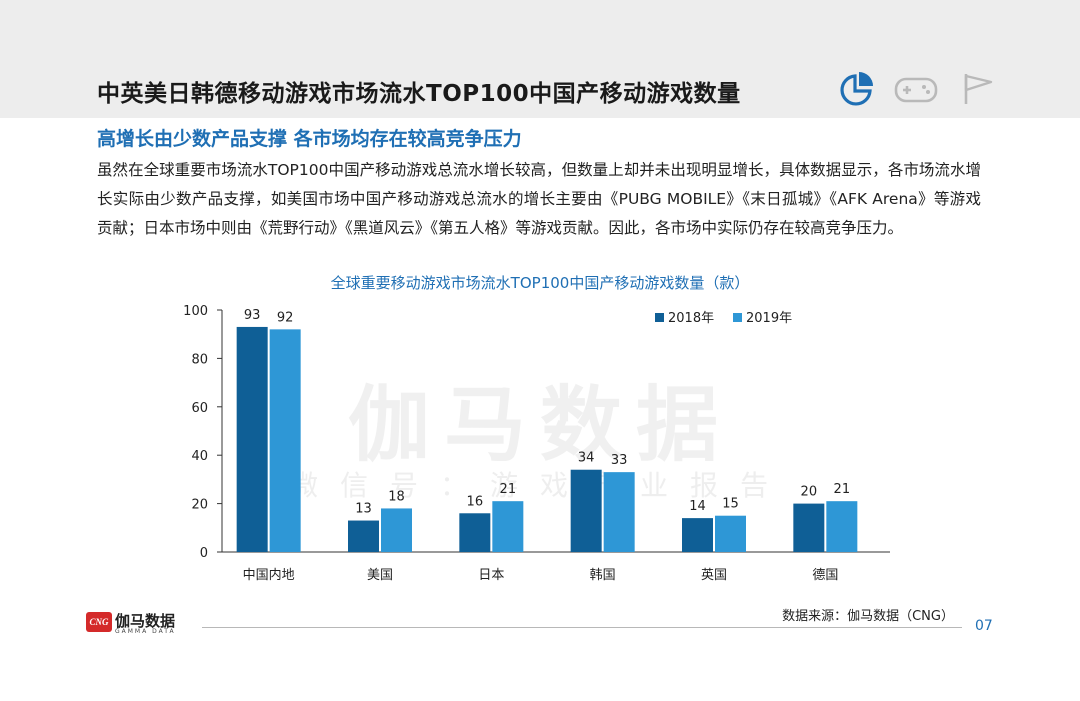  What do you see at coordinates (868, 616) in the screenshot?
I see `data-source: 数据来源：伽马数据（CNG）` at bounding box center [868, 616].